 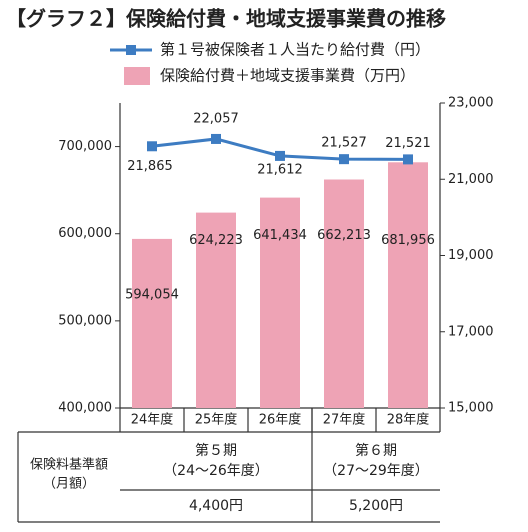 What do you see at coordinates (471, 408) in the screenshot?
I see `y2-tick-label: 15,000` at bounding box center [471, 408].